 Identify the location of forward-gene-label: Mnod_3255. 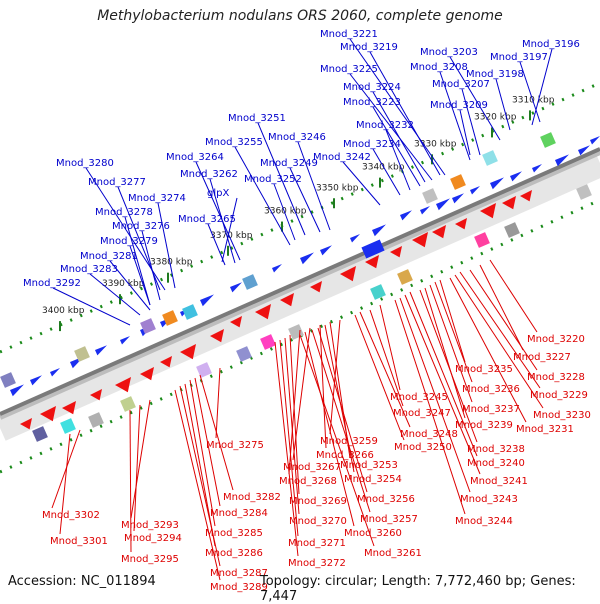
(234, 142).